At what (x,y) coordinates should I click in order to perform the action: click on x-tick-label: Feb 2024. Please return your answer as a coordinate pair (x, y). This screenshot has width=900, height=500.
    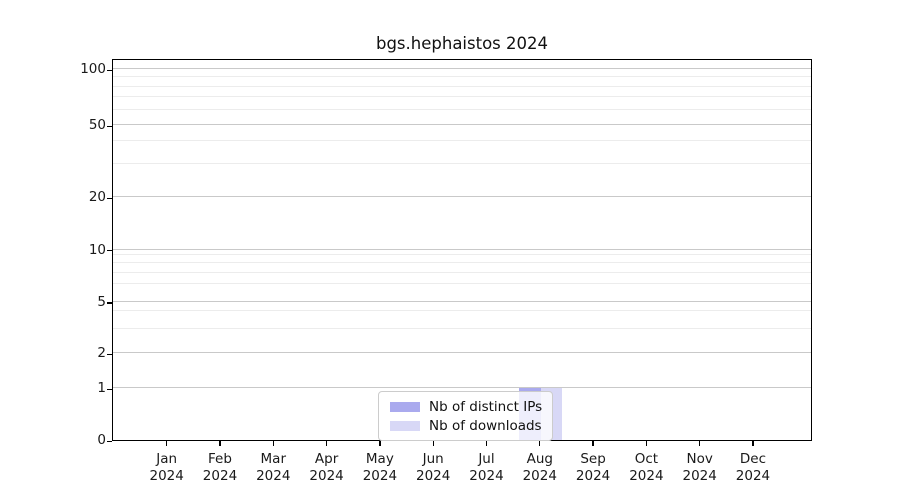
    Looking at the image, I should click on (220, 467).